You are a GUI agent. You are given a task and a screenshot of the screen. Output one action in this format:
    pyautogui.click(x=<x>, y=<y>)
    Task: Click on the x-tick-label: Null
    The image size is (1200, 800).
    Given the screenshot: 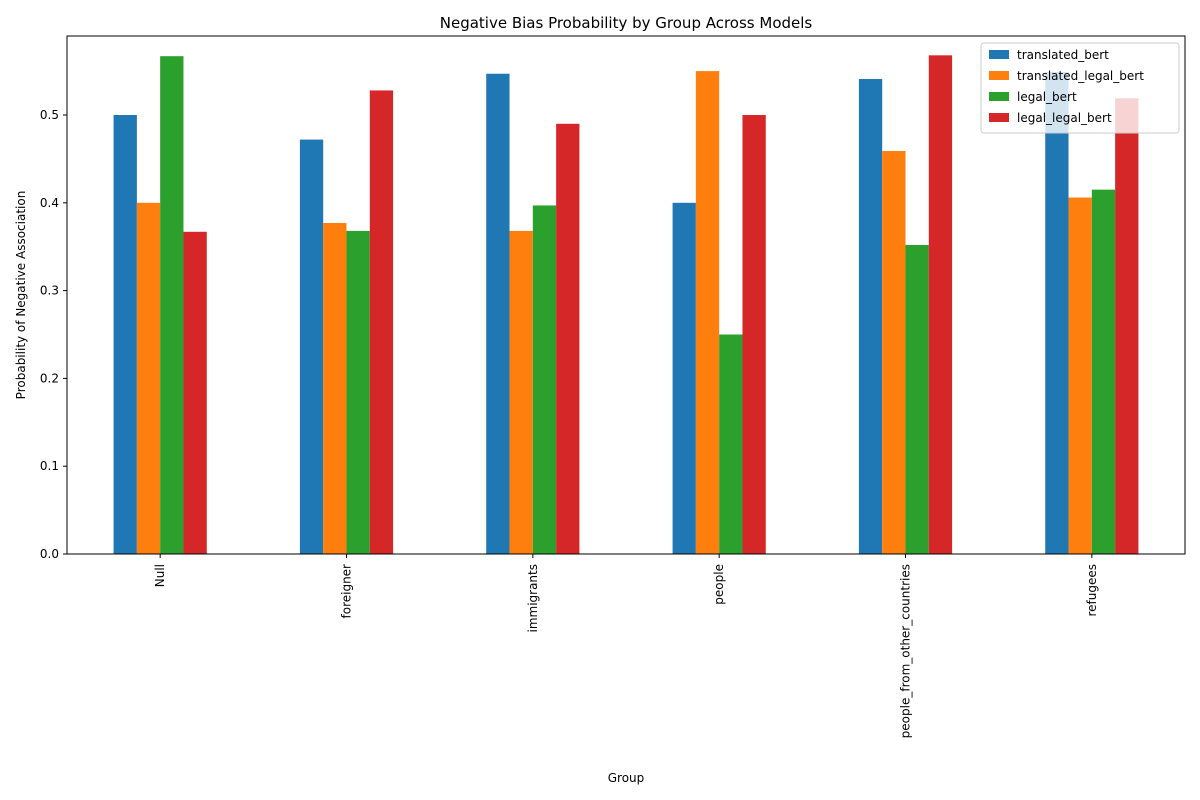 What is the action you would take?
    pyautogui.click(x=160, y=575)
    